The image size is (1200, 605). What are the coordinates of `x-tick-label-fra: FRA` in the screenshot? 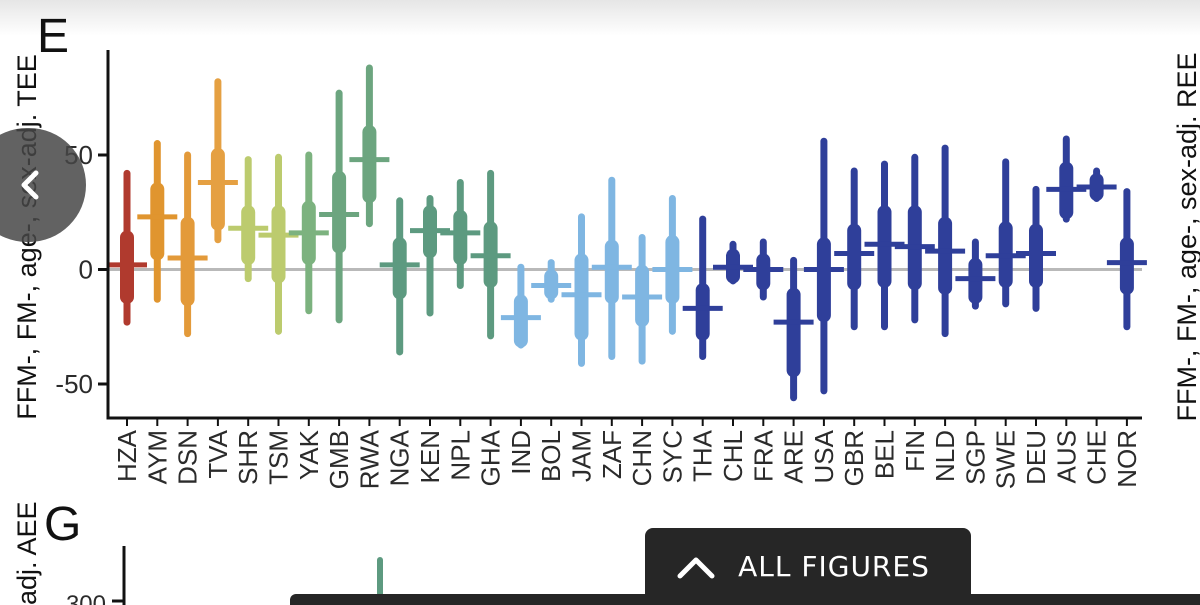 It's located at (763, 455).